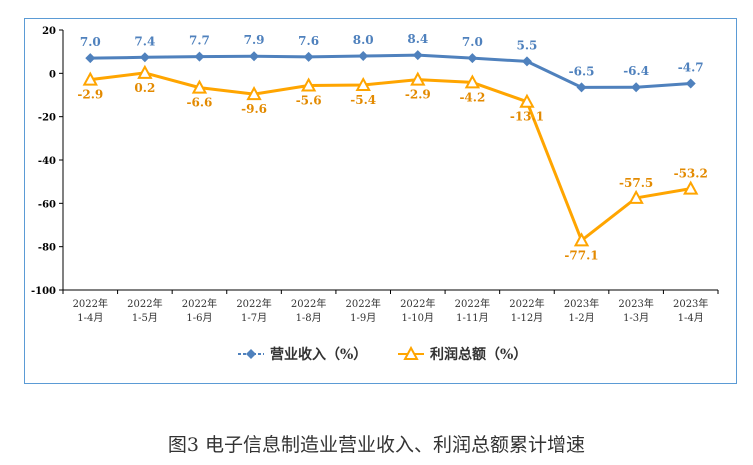  Describe the element at coordinates (691, 68) in the screenshot. I see `data-label: -4.7` at that location.